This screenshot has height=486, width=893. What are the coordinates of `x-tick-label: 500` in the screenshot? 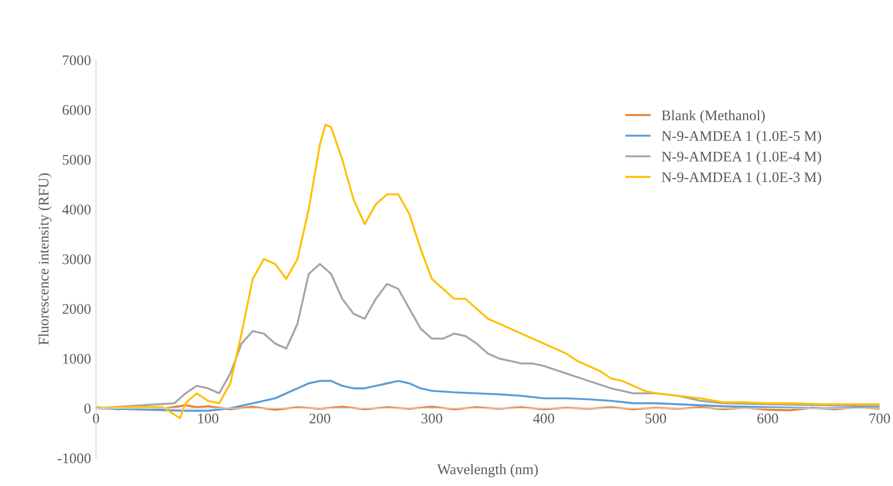 It's located at (656, 419).